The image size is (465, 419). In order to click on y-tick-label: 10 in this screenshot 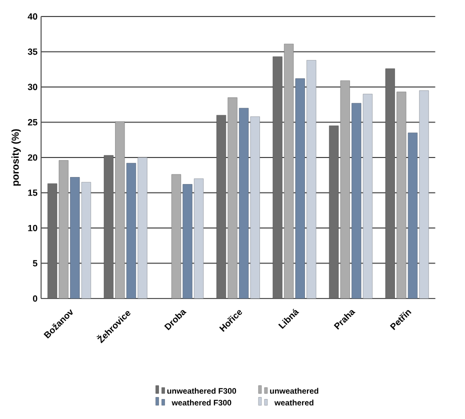, I will do `click(33, 228)`.